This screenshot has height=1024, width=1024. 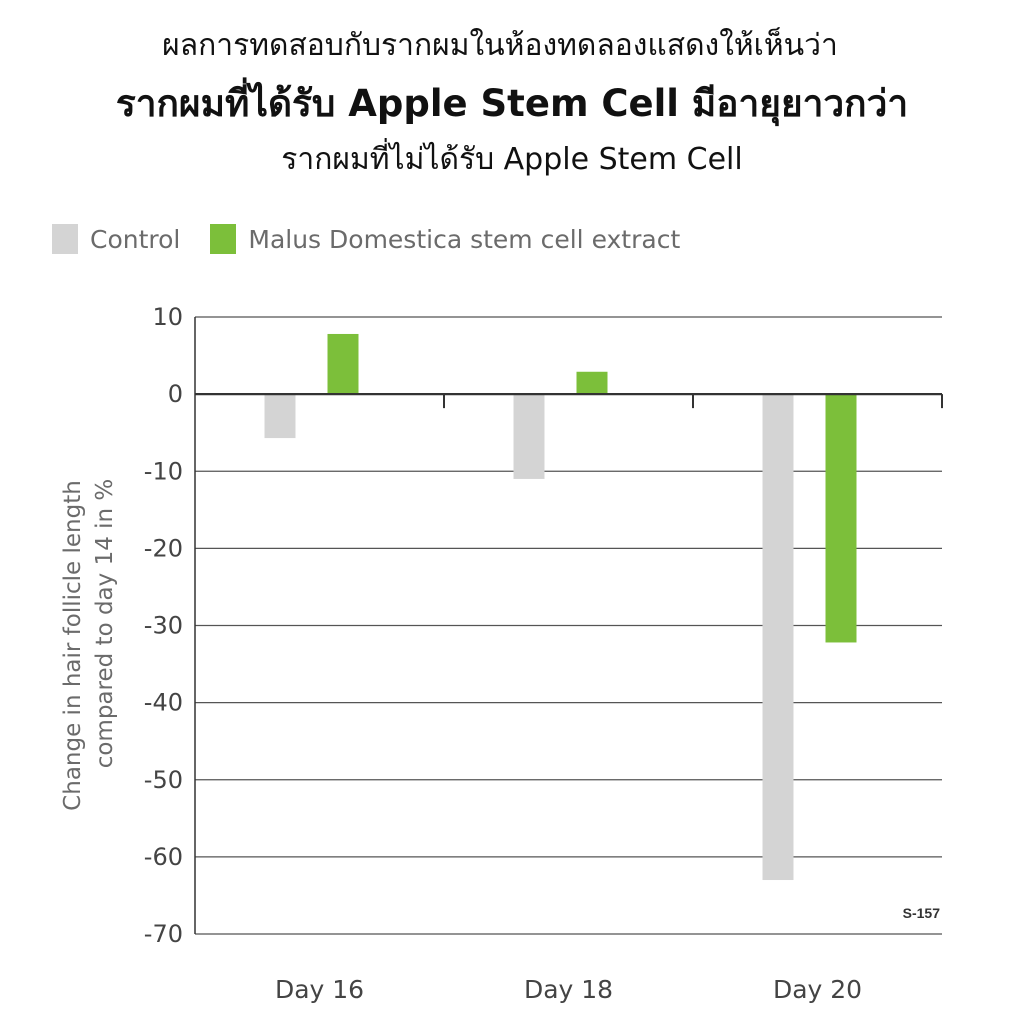 What do you see at coordinates (163, 626) in the screenshot?
I see `y-tick-label: -30` at bounding box center [163, 626].